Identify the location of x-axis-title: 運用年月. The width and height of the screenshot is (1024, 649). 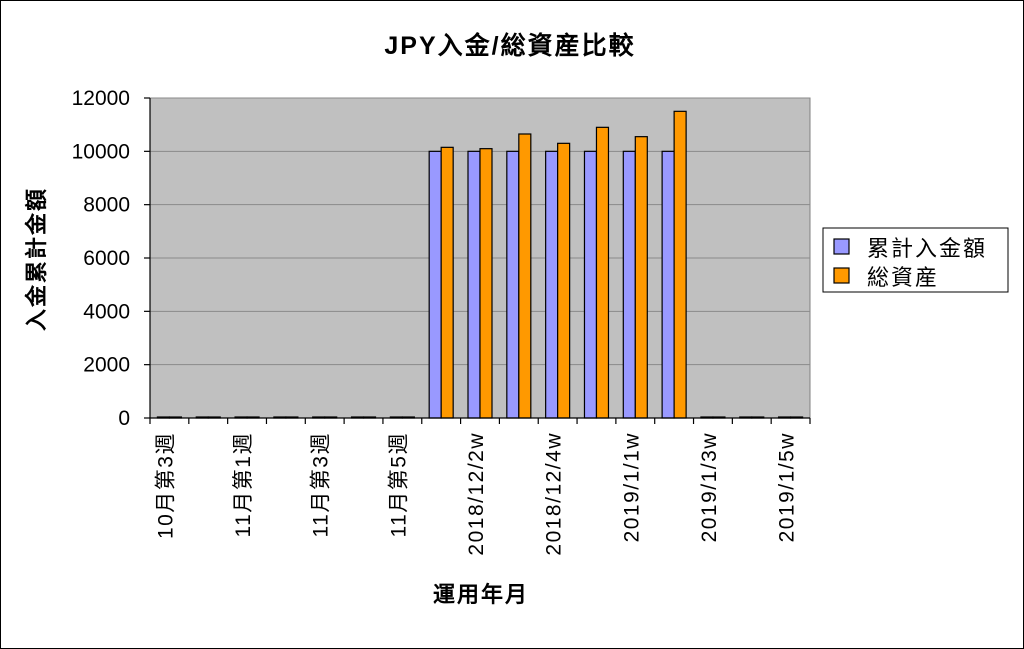
(481, 594).